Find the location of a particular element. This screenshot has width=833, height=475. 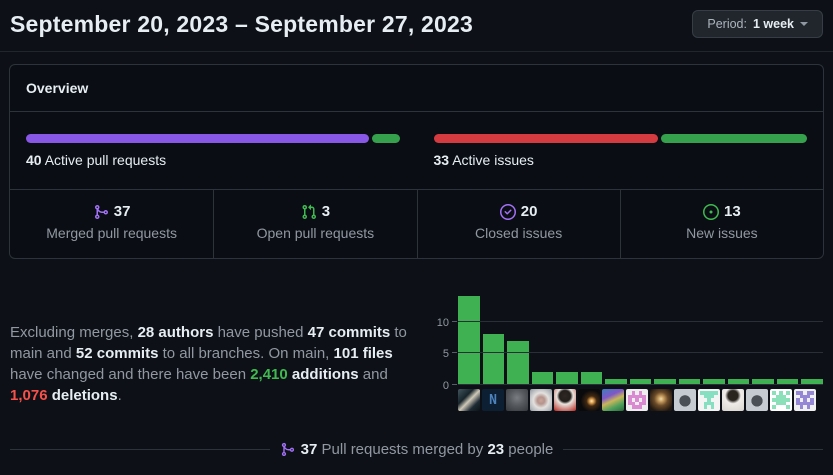

active-issues-label: 33 Active issues is located at coordinates (483, 160).